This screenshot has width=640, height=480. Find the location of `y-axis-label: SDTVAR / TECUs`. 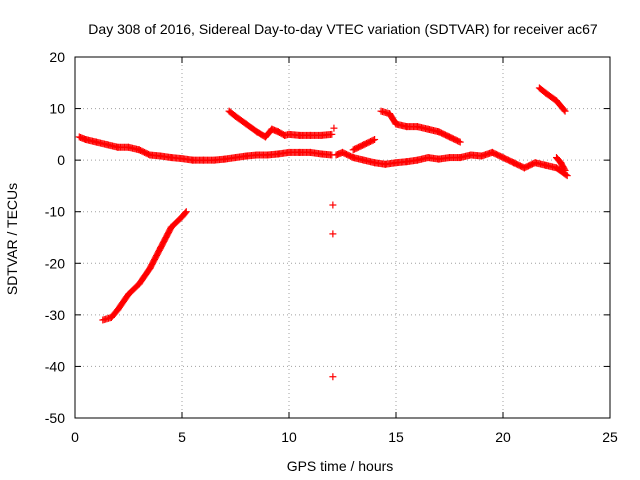

y-axis-label: SDTVAR / TECUs is located at coordinates (12, 239).